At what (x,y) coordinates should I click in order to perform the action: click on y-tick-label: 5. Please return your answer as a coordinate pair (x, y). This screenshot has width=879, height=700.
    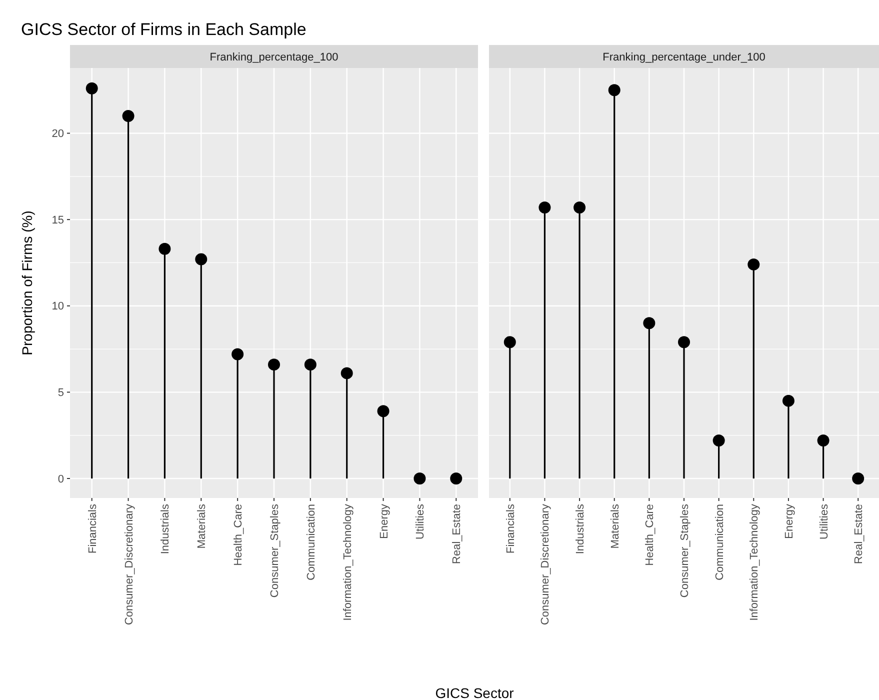
    Looking at the image, I should click on (61, 393).